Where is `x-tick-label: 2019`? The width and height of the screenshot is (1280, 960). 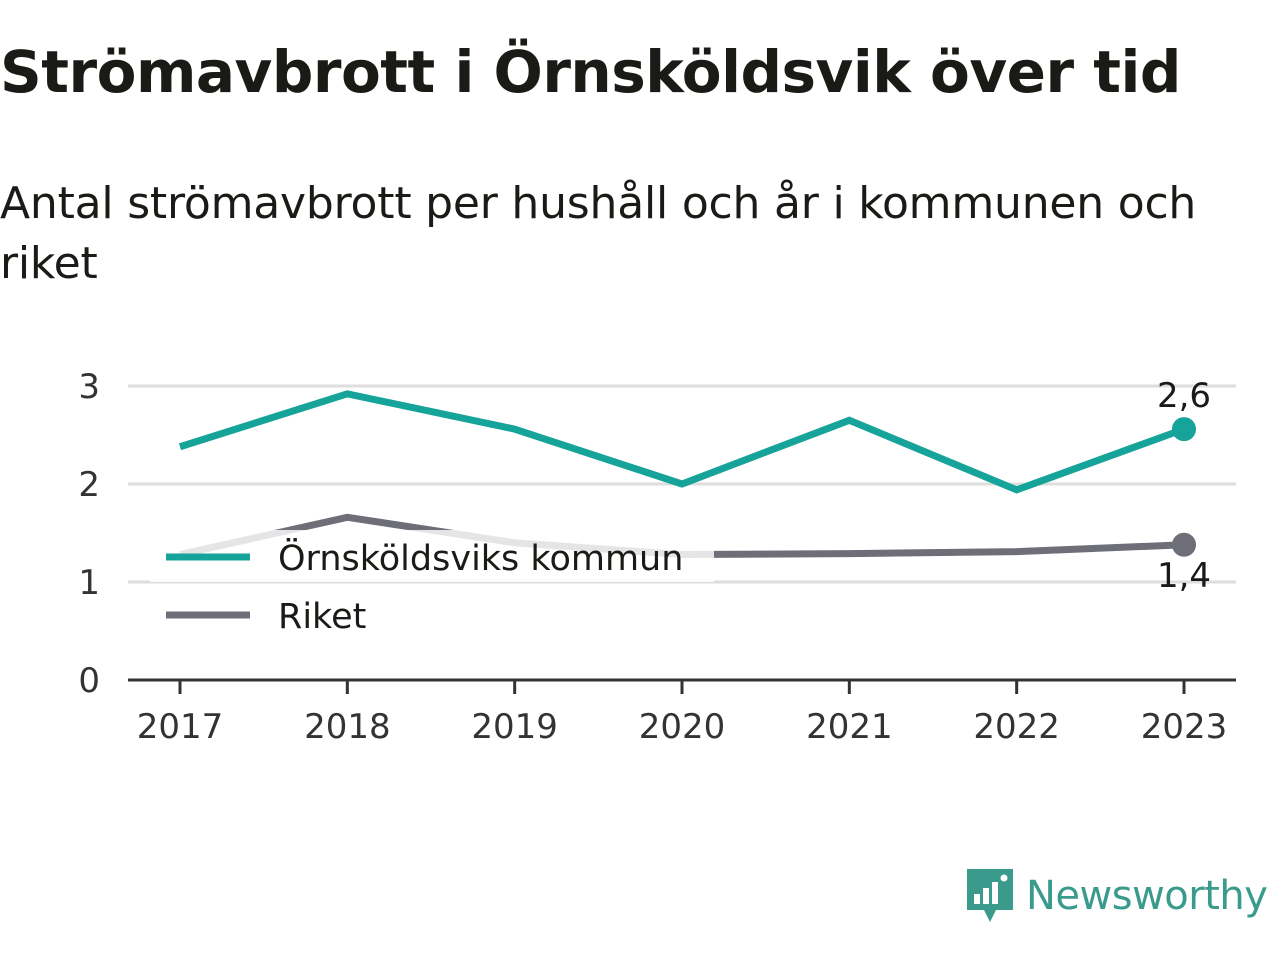 x-tick-label: 2019 is located at coordinates (514, 727).